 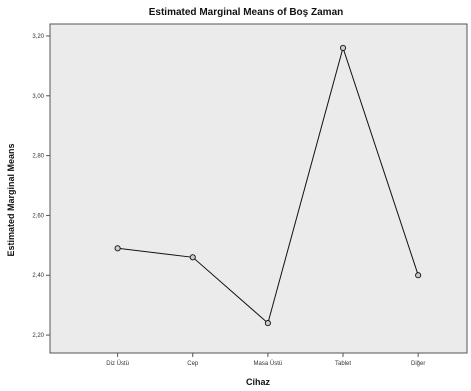 What do you see at coordinates (11, 199) in the screenshot?
I see `y-axis-title: Estimated Marginal Means` at bounding box center [11, 199].